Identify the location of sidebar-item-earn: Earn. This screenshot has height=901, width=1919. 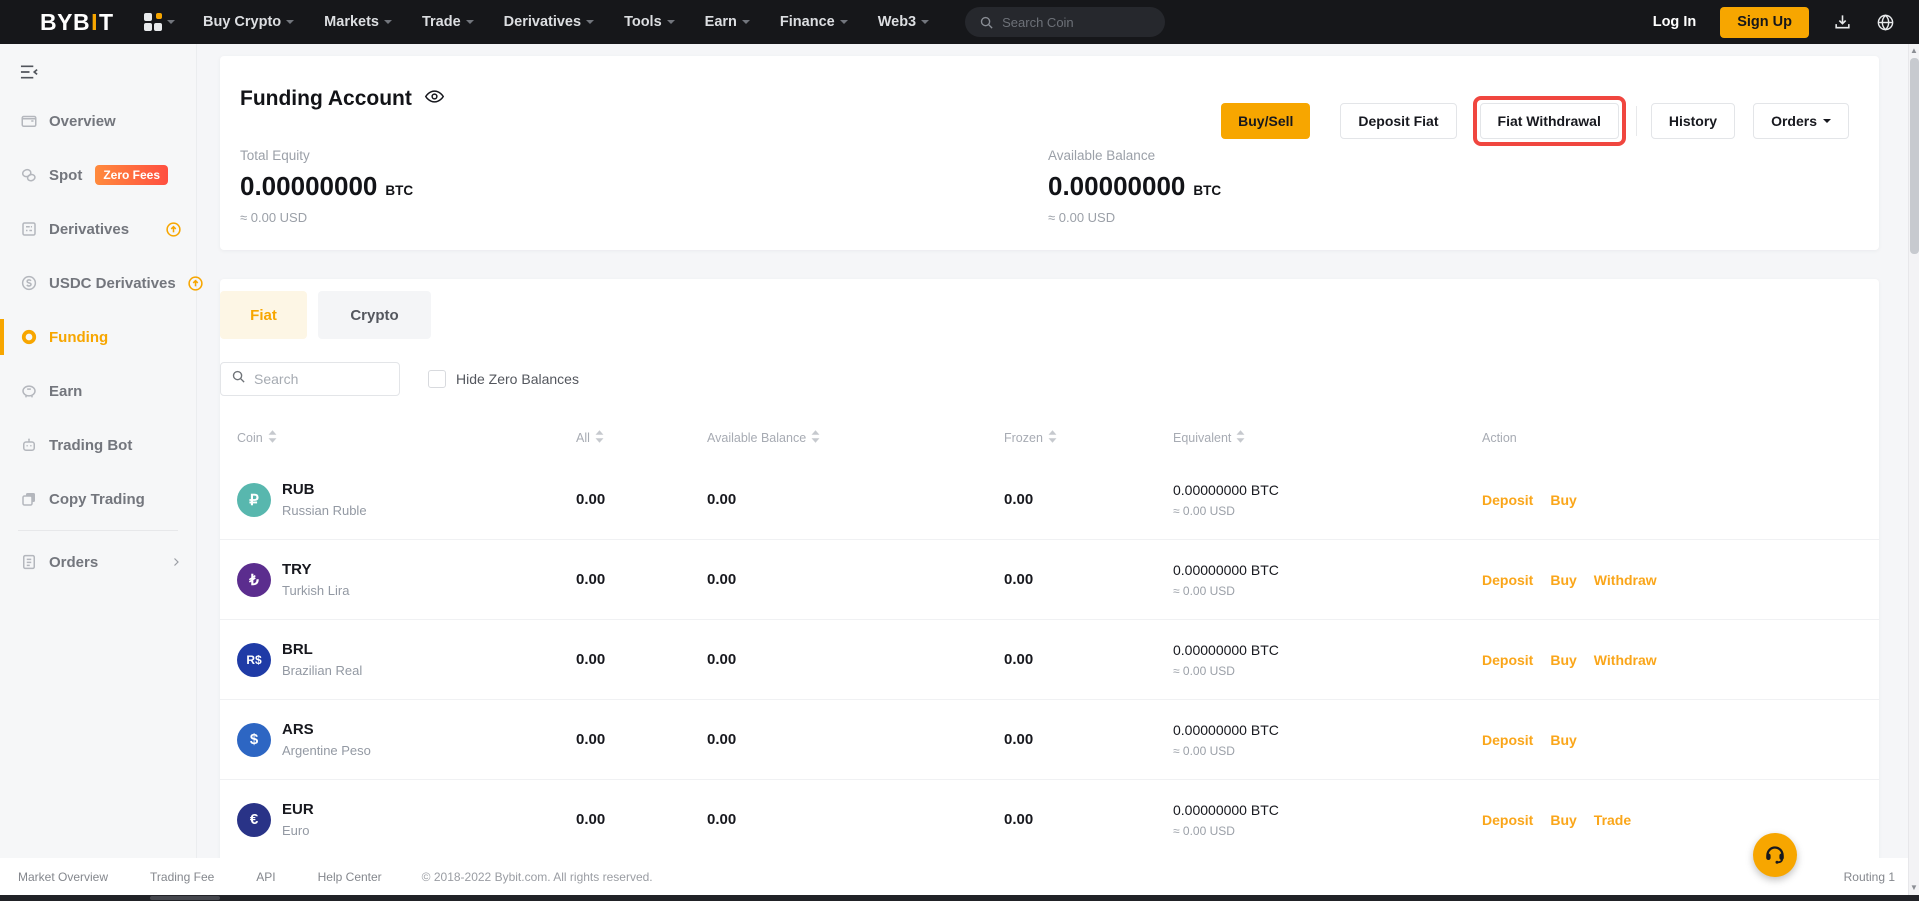
(98, 391).